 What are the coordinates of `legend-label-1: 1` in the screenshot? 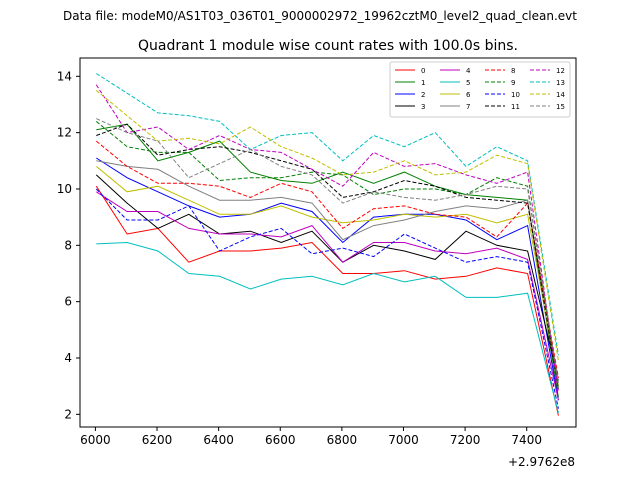 It's located at (423, 83).